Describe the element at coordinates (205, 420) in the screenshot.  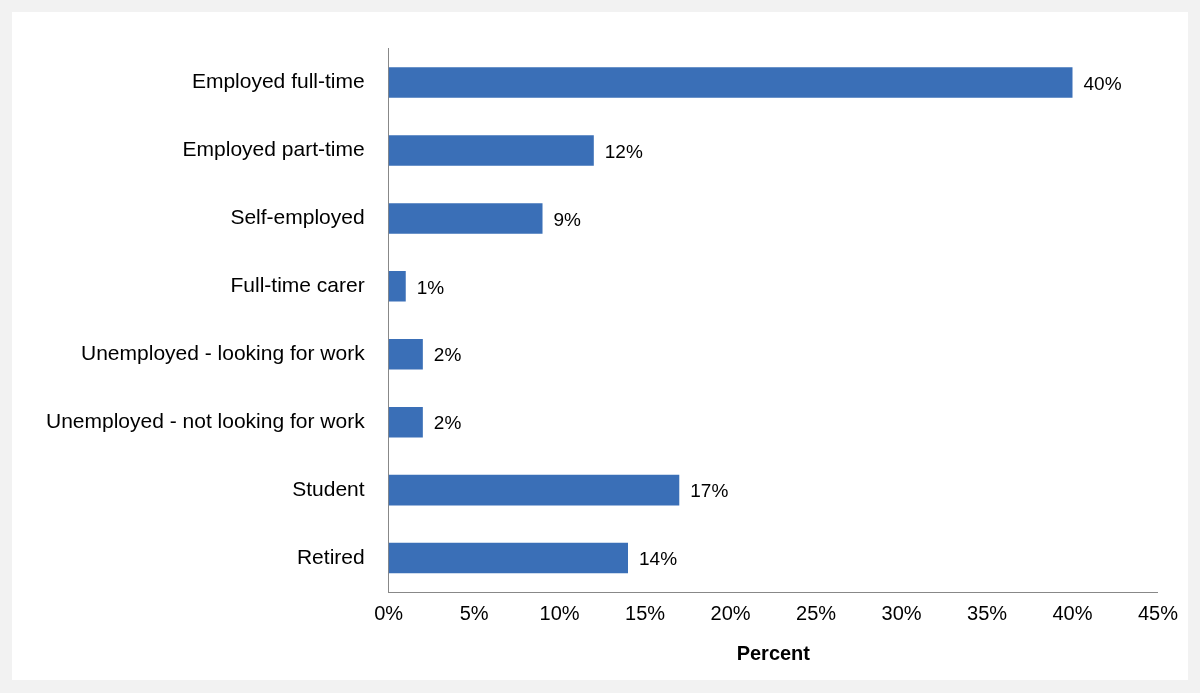
I see `y-tick-label: Unemployed - not looking for work` at that location.